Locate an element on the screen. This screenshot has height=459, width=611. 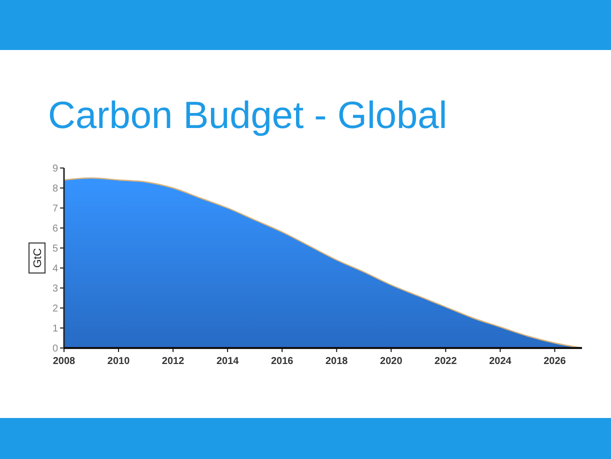
y-tick-label: 3 is located at coordinates (55, 289).